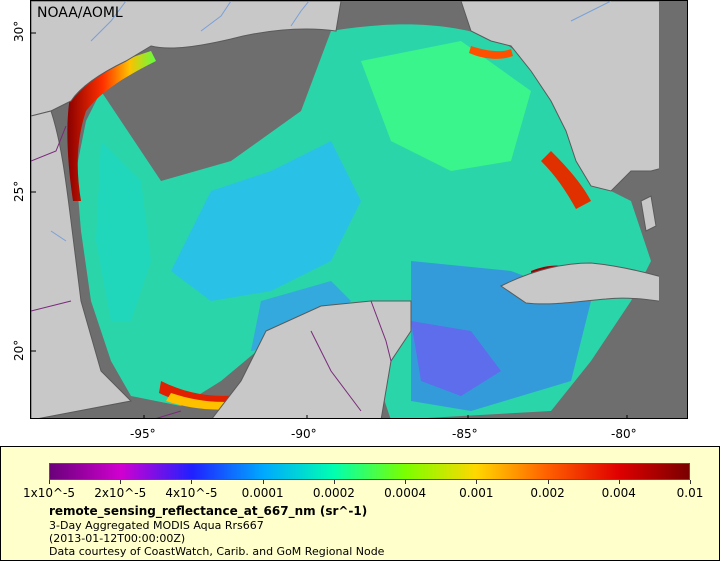 The height and width of the screenshot is (561, 720). Describe the element at coordinates (143, 434) in the screenshot. I see `lon-label-95: -95°` at that location.